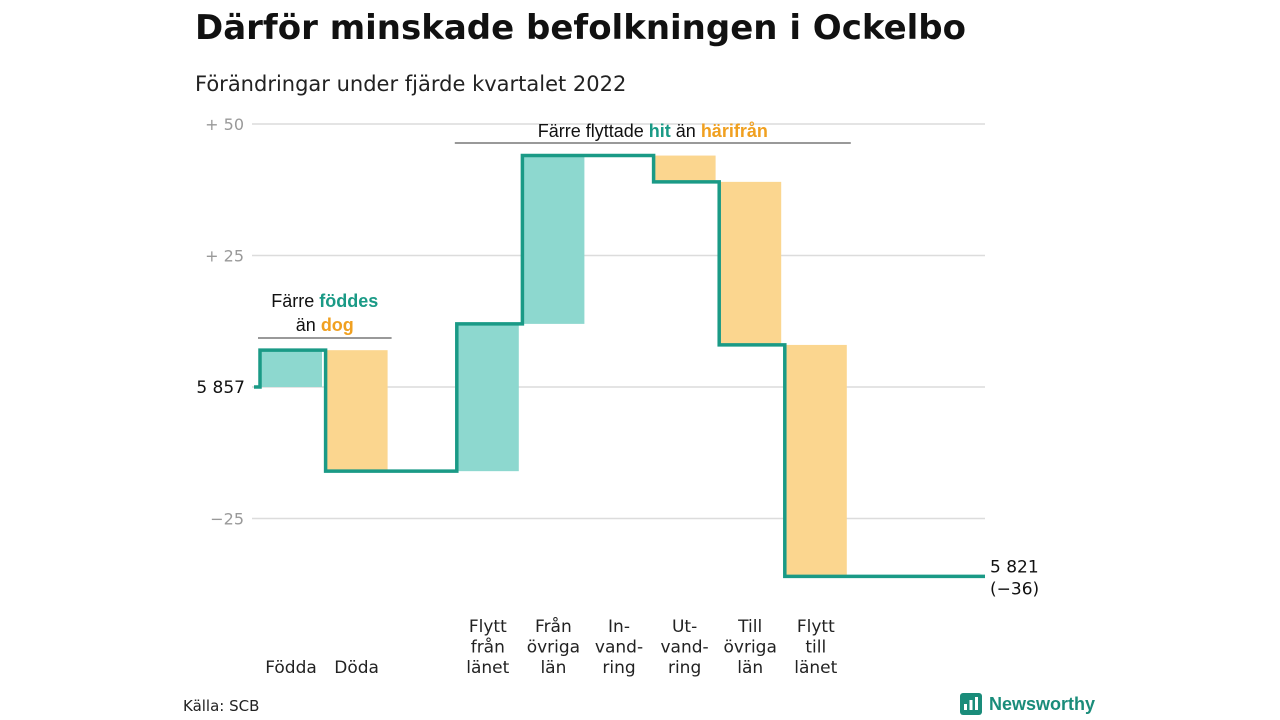  I want to click on start-value-label: 5 857, so click(220, 388).